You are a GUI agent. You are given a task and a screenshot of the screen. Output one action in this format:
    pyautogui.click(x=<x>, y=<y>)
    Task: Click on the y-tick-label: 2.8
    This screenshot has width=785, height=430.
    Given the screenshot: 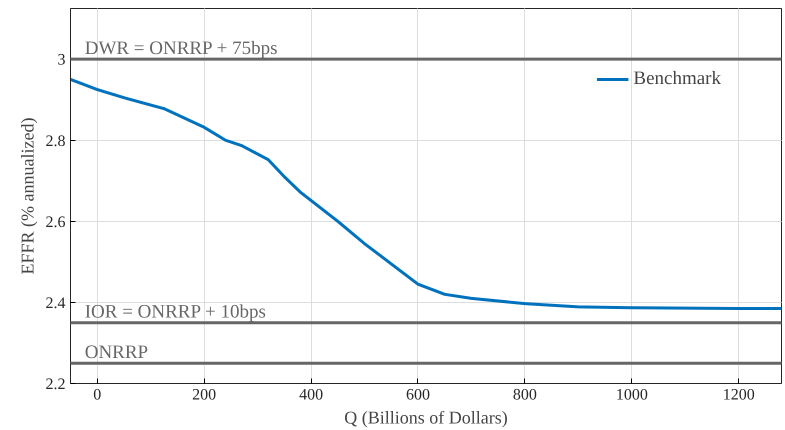 What is the action you would take?
    pyautogui.click(x=56, y=141)
    